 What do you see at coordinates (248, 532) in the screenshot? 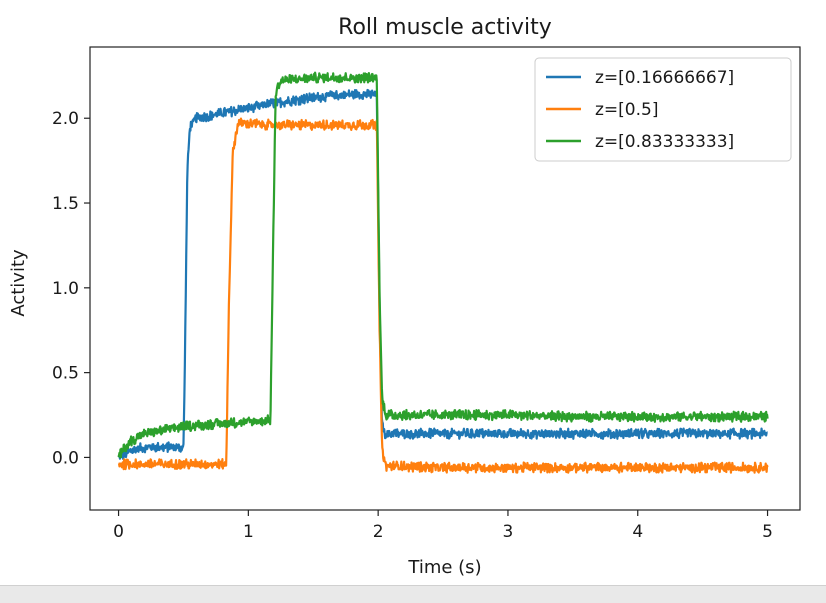
I see `x-tick-label: 1` at bounding box center [248, 532].